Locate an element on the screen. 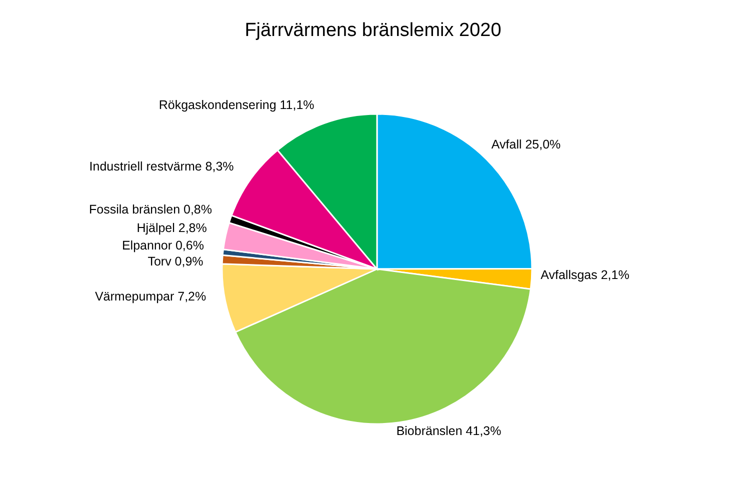 This screenshot has height=487, width=746. slice-label: Hjälpel 2,8% is located at coordinates (171, 227).